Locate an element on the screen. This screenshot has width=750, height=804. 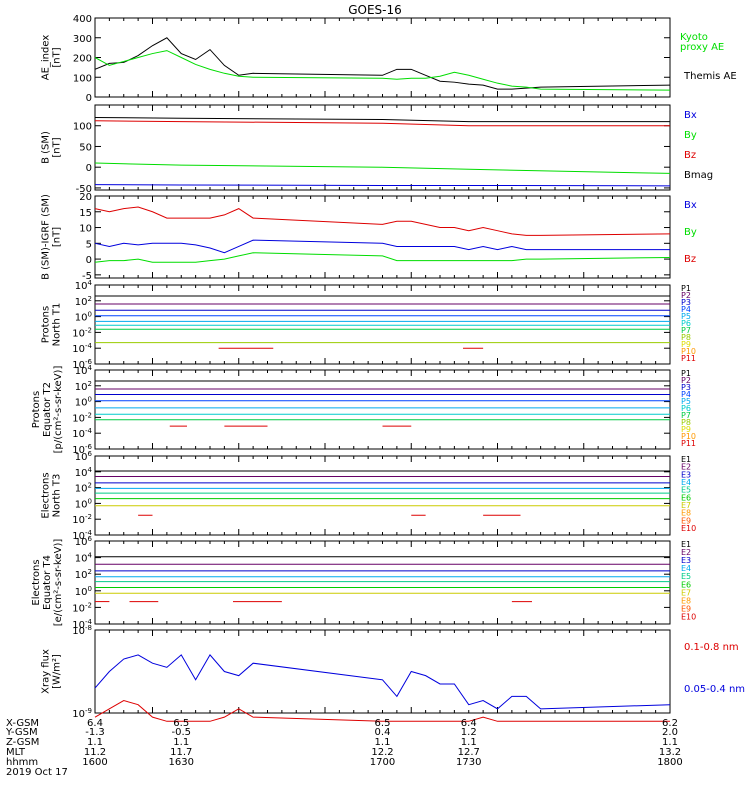
y-axis-label: Protons is located at coordinates (46, 324).